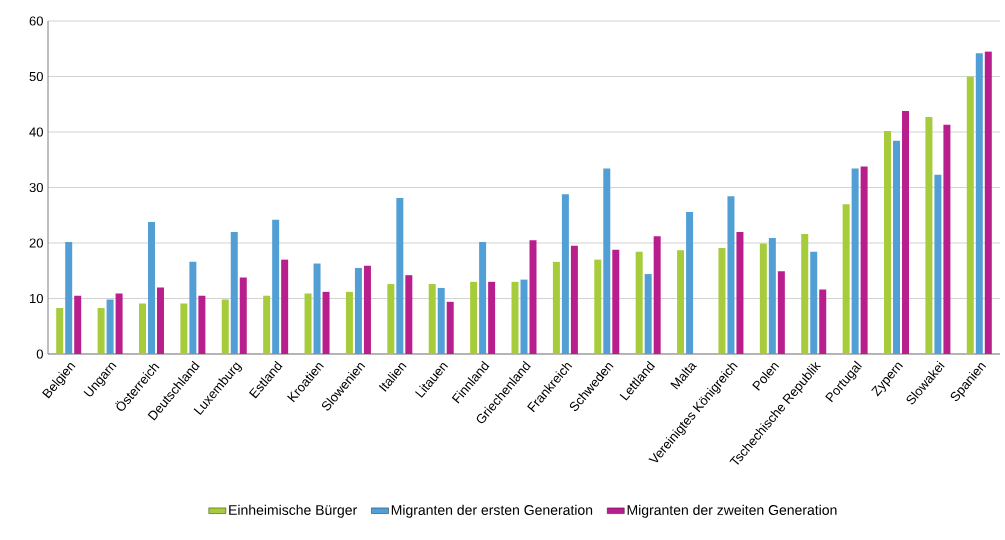 The width and height of the screenshot is (1005, 540). I want to click on y-tick-label: 10, so click(36, 298).